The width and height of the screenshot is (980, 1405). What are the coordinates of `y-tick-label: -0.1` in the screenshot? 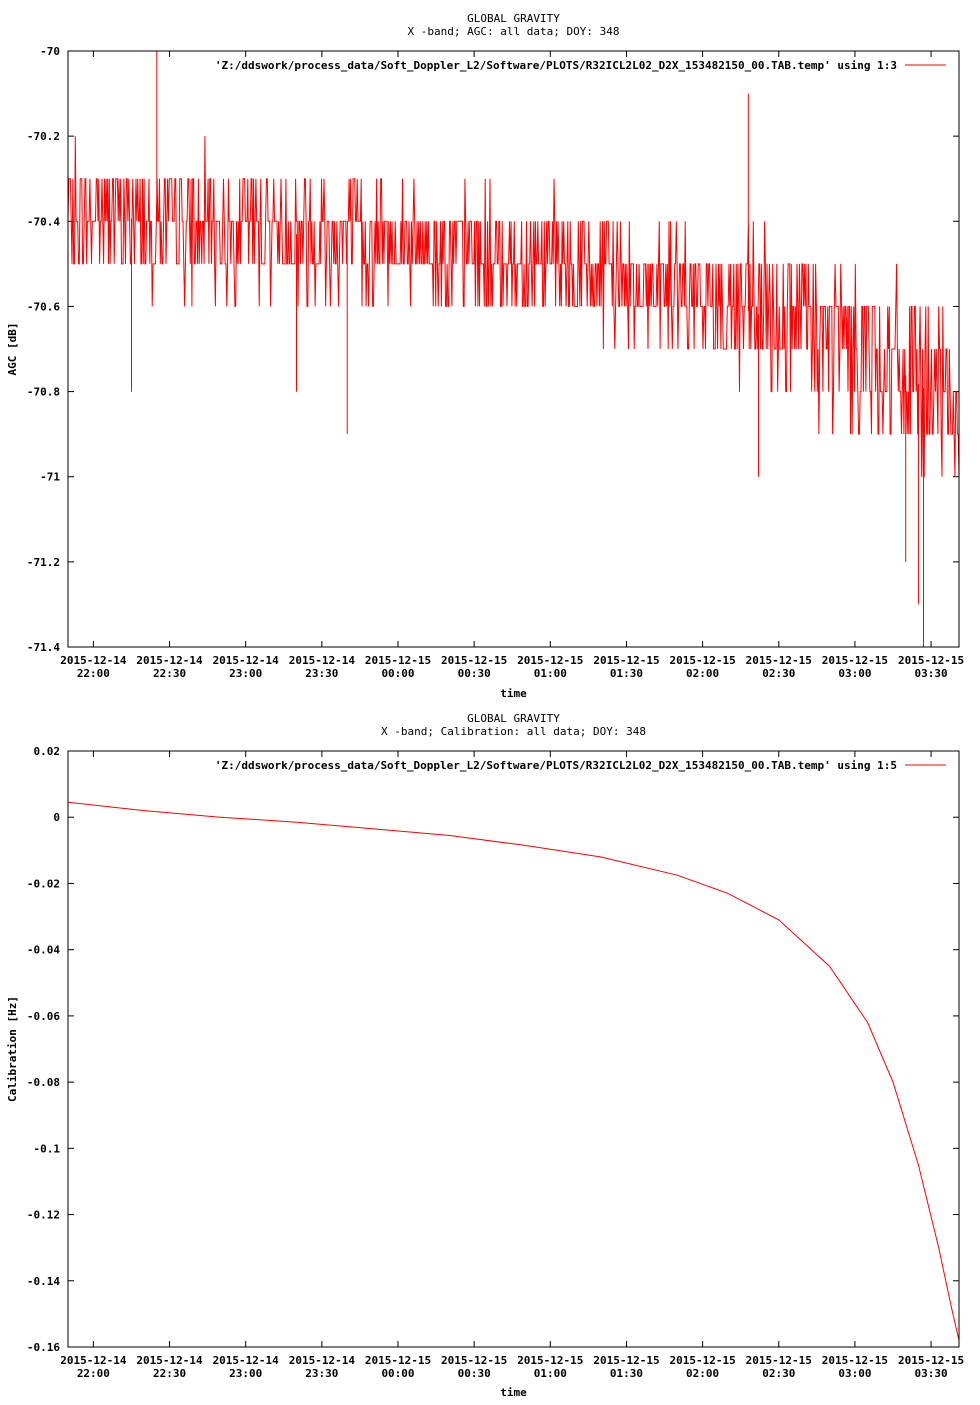 It's located at (47, 1148).